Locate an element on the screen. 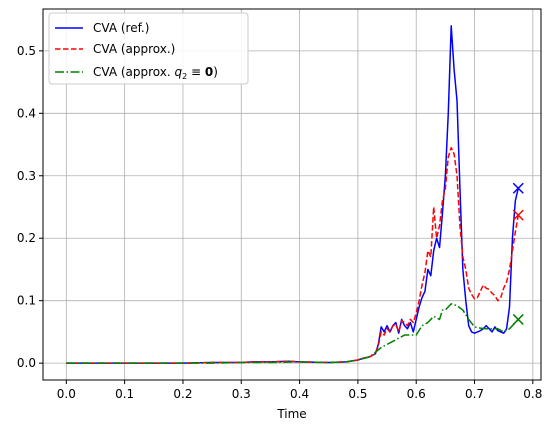 The height and width of the screenshot is (432, 550). y-tick-label: 0.1 is located at coordinates (26, 301).